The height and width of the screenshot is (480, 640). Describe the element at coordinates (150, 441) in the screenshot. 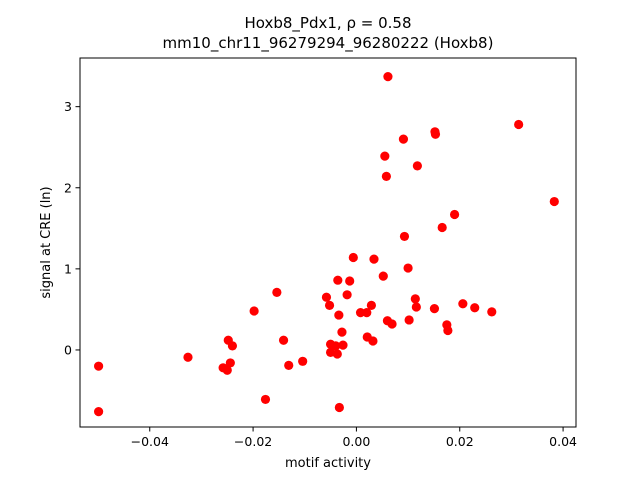

I see `x-tick-label: −0.04` at that location.